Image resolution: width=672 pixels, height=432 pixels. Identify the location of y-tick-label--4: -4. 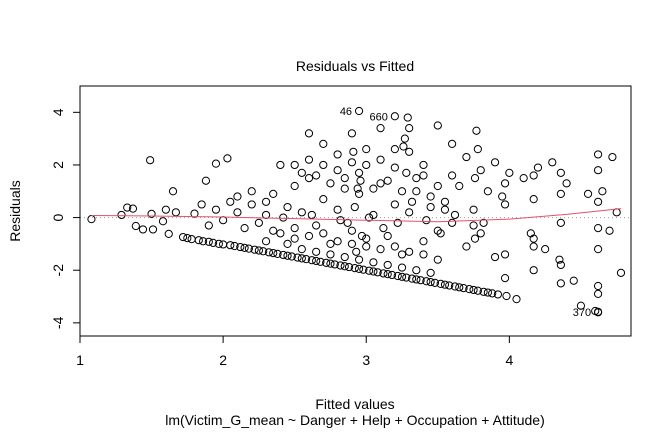
(58, 322).